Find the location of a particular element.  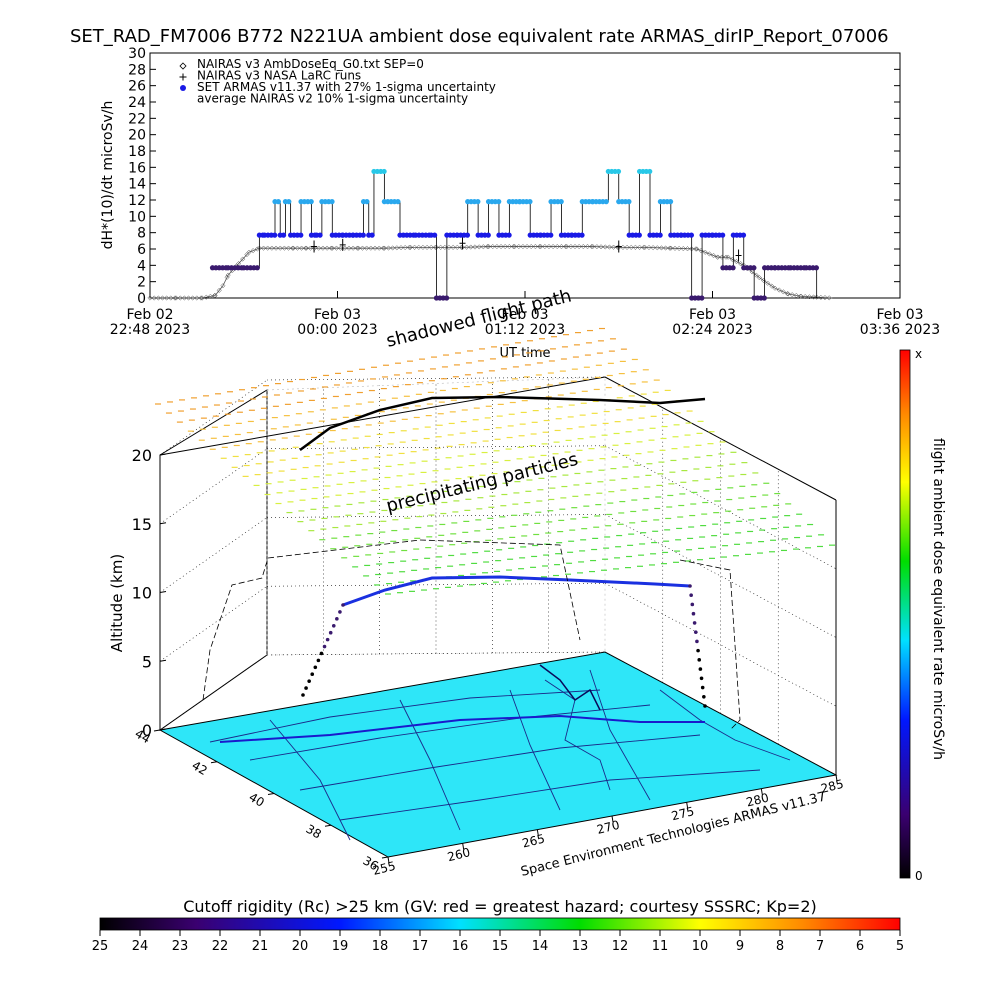

x-tick-time: 03:36 2023 is located at coordinates (900, 330).